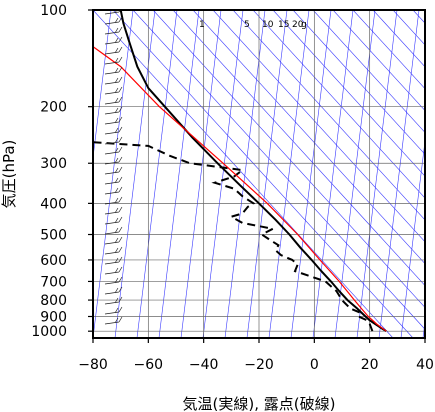  I want to click on y-tick-label: 600, so click(53, 261).